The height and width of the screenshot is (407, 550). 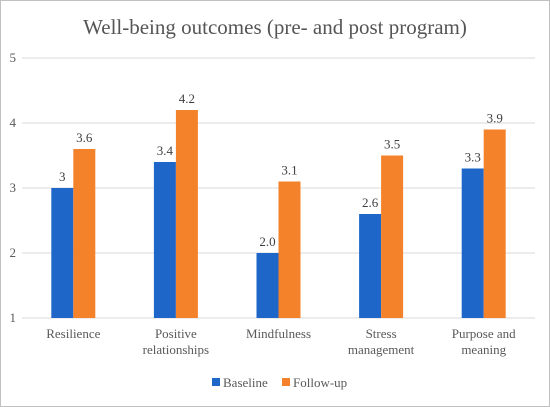 What do you see at coordinates (473, 157) in the screenshot?
I see `data-label: 3.3` at bounding box center [473, 157].